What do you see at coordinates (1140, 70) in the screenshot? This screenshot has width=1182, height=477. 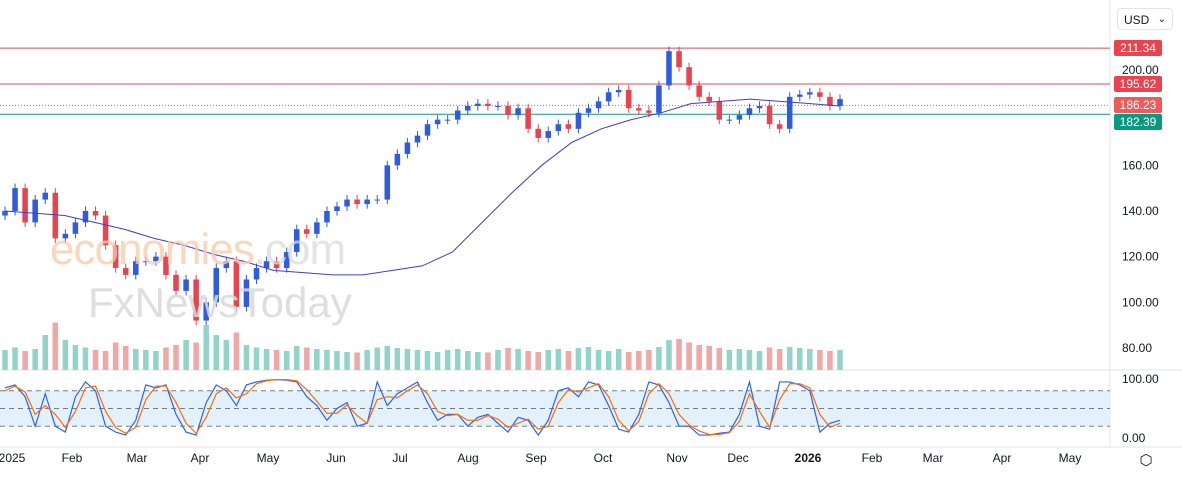 I see `price-tick-label: 200.00` at bounding box center [1140, 70].